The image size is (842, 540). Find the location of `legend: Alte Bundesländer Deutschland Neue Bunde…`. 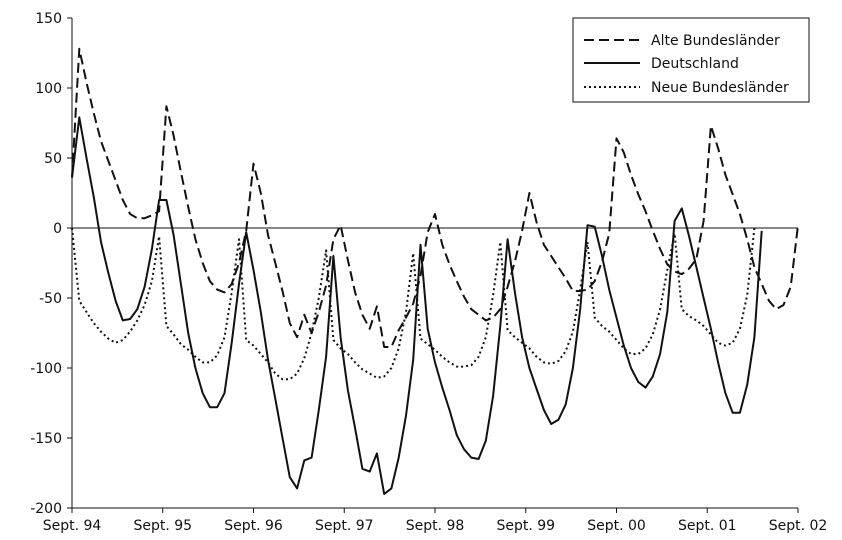

legend: Alte Bundesländer Deutschland Neue Bunde… is located at coordinates (691, 60).